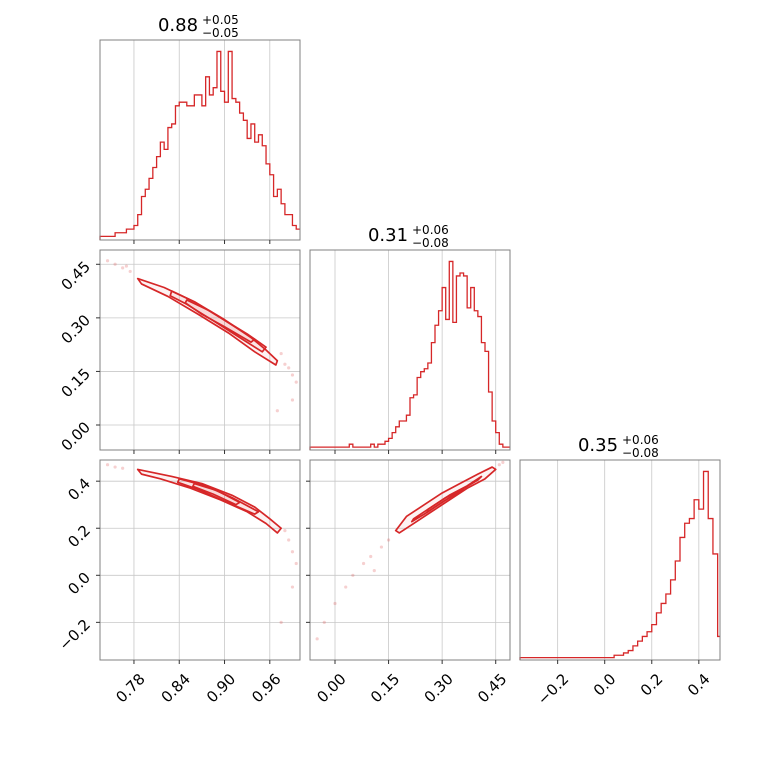  Describe the element at coordinates (76, 383) in the screenshot. I see `y-tick-label: 0.15` at that location.